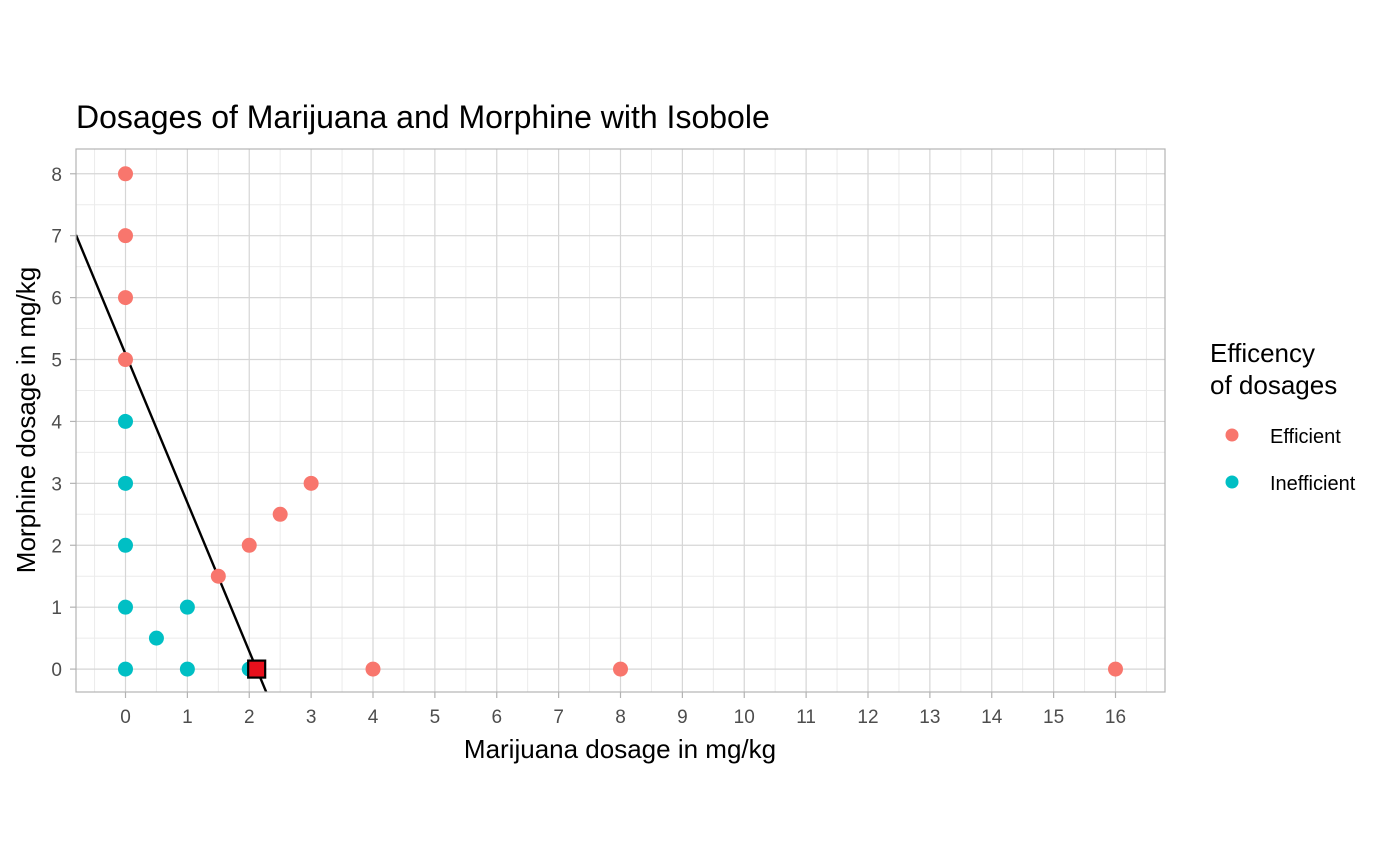 The height and width of the screenshot is (865, 1400). Describe the element at coordinates (249, 717) in the screenshot. I see `x-tick-label: 2` at that location.